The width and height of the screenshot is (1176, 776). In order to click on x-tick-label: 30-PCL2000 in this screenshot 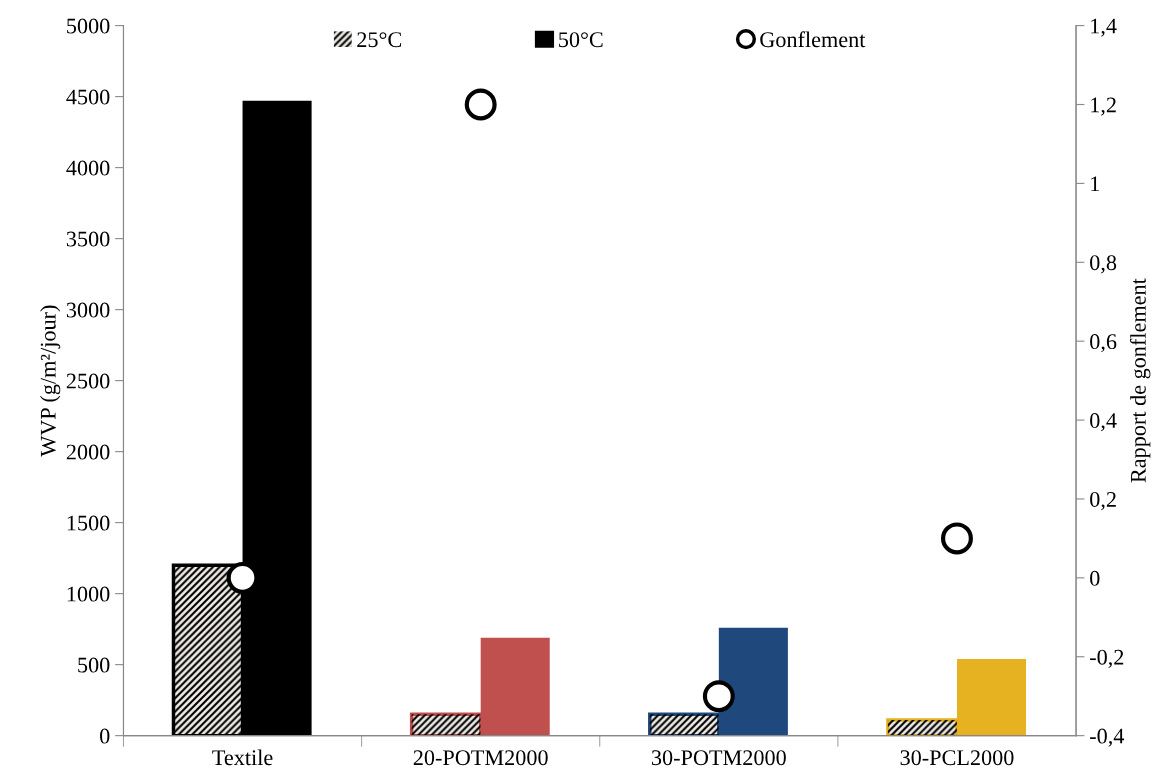, I will do `click(957, 758)`.